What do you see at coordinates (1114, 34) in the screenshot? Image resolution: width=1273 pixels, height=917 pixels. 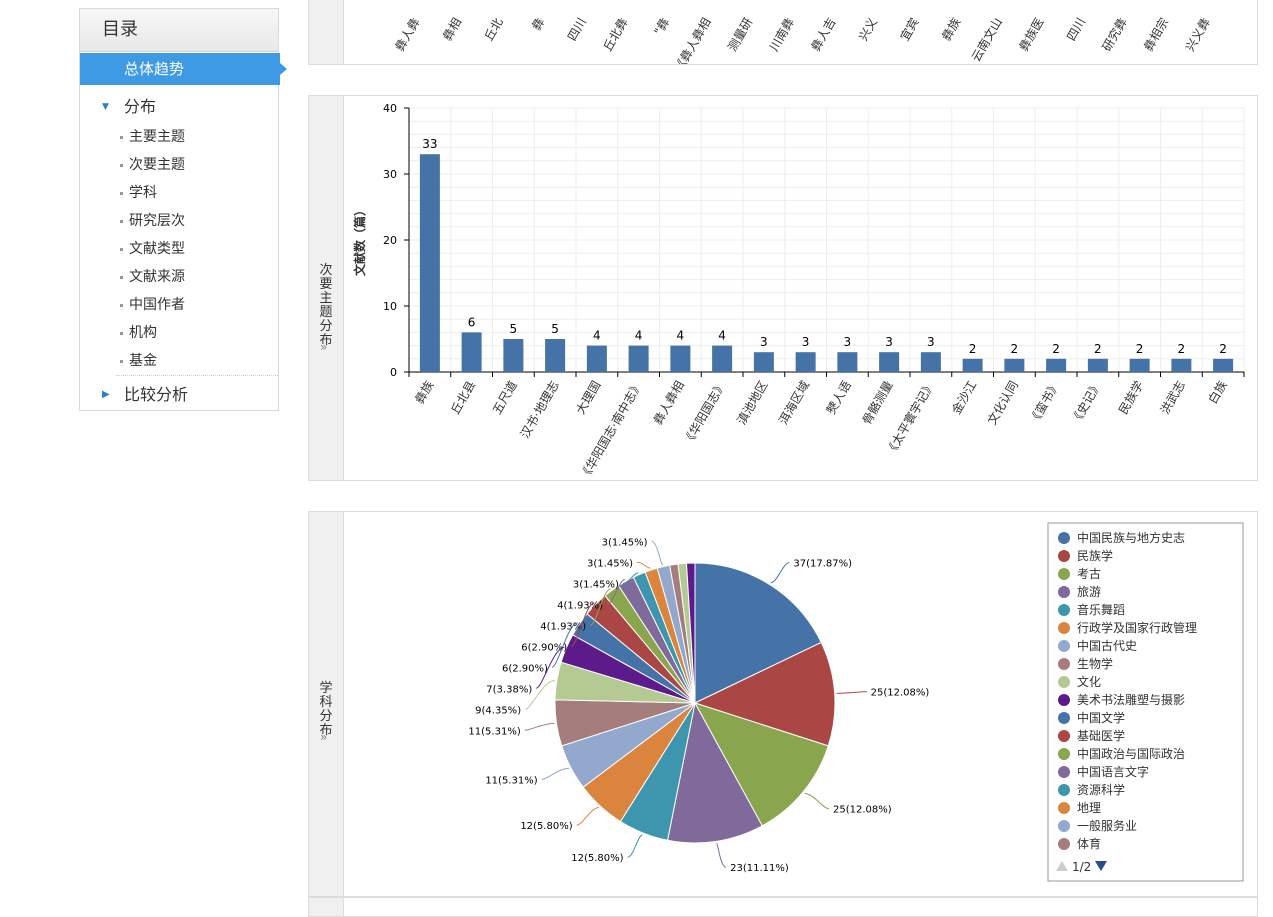 I see `top-tick-label: 研究彝` at bounding box center [1114, 34].